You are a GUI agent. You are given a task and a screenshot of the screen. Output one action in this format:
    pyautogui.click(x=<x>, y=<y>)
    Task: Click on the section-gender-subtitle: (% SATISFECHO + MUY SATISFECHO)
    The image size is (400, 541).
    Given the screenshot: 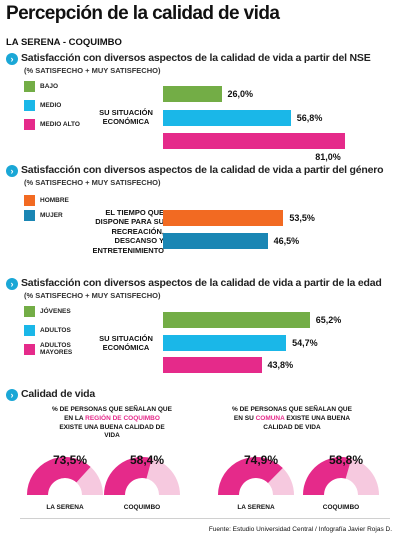 What is the action you would take?
    pyautogui.click(x=92, y=182)
    